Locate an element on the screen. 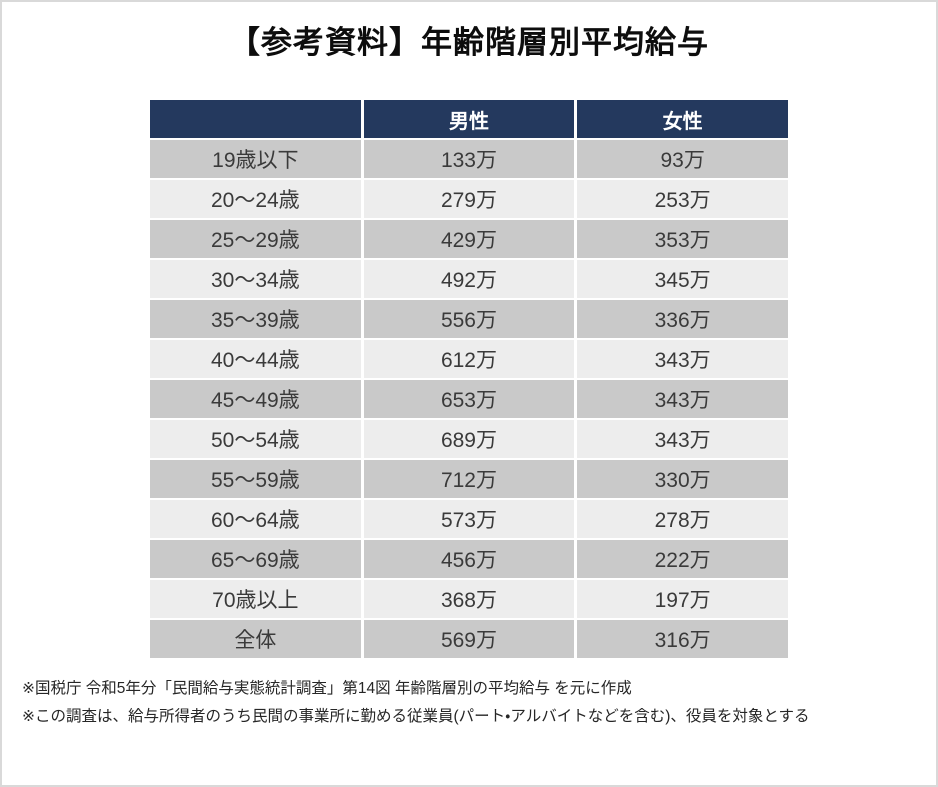 Image resolution: width=938 pixels, height=787 pixels. table-row: 30〜34歳 492万 345万 is located at coordinates (469, 279).